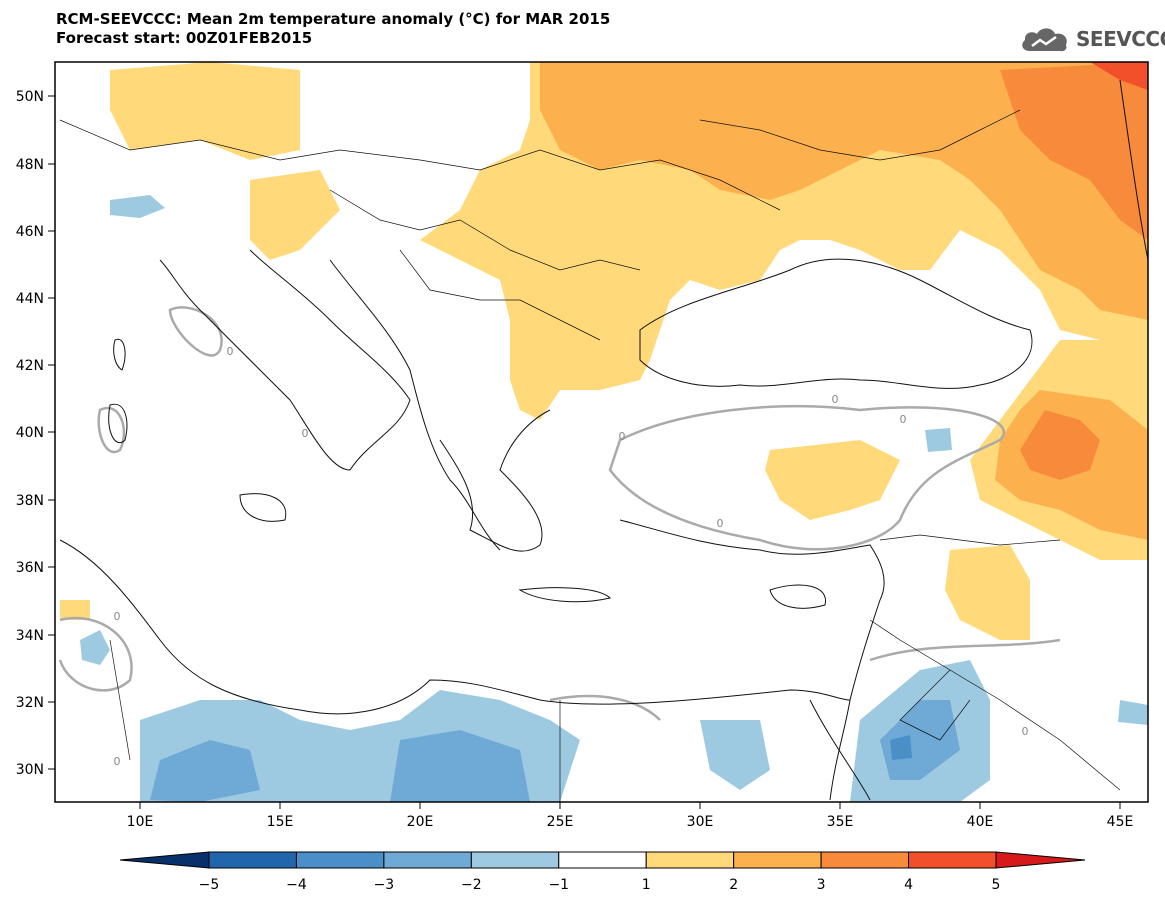 The height and width of the screenshot is (907, 1165). What do you see at coordinates (95, 647) in the screenshot?
I see `cool-anomaly-tunisia` at bounding box center [95, 647].